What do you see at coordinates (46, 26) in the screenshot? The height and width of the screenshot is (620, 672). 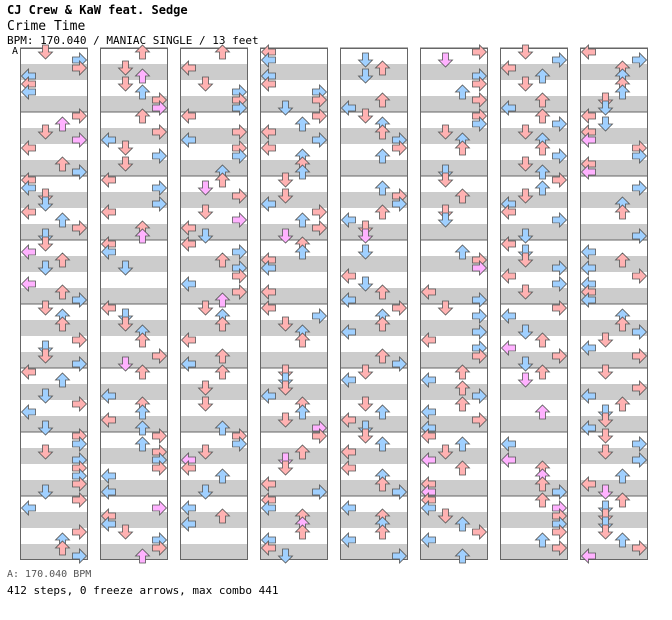 I see `song-title: Crime Time` at bounding box center [46, 26].